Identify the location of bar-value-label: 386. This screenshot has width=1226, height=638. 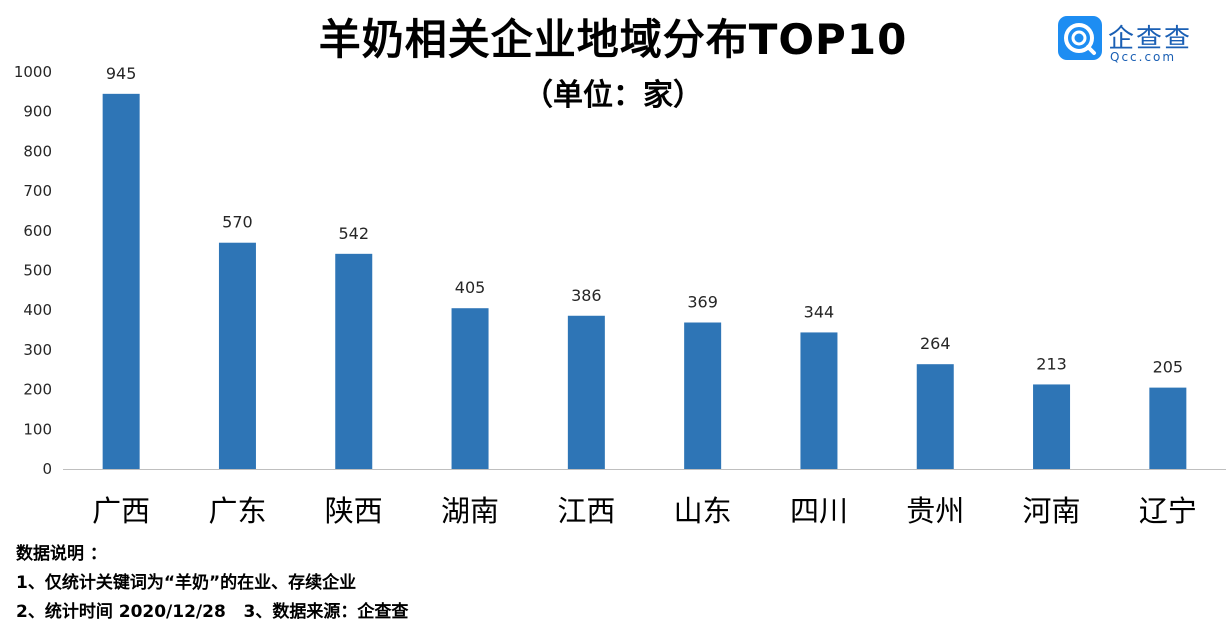
(586, 295).